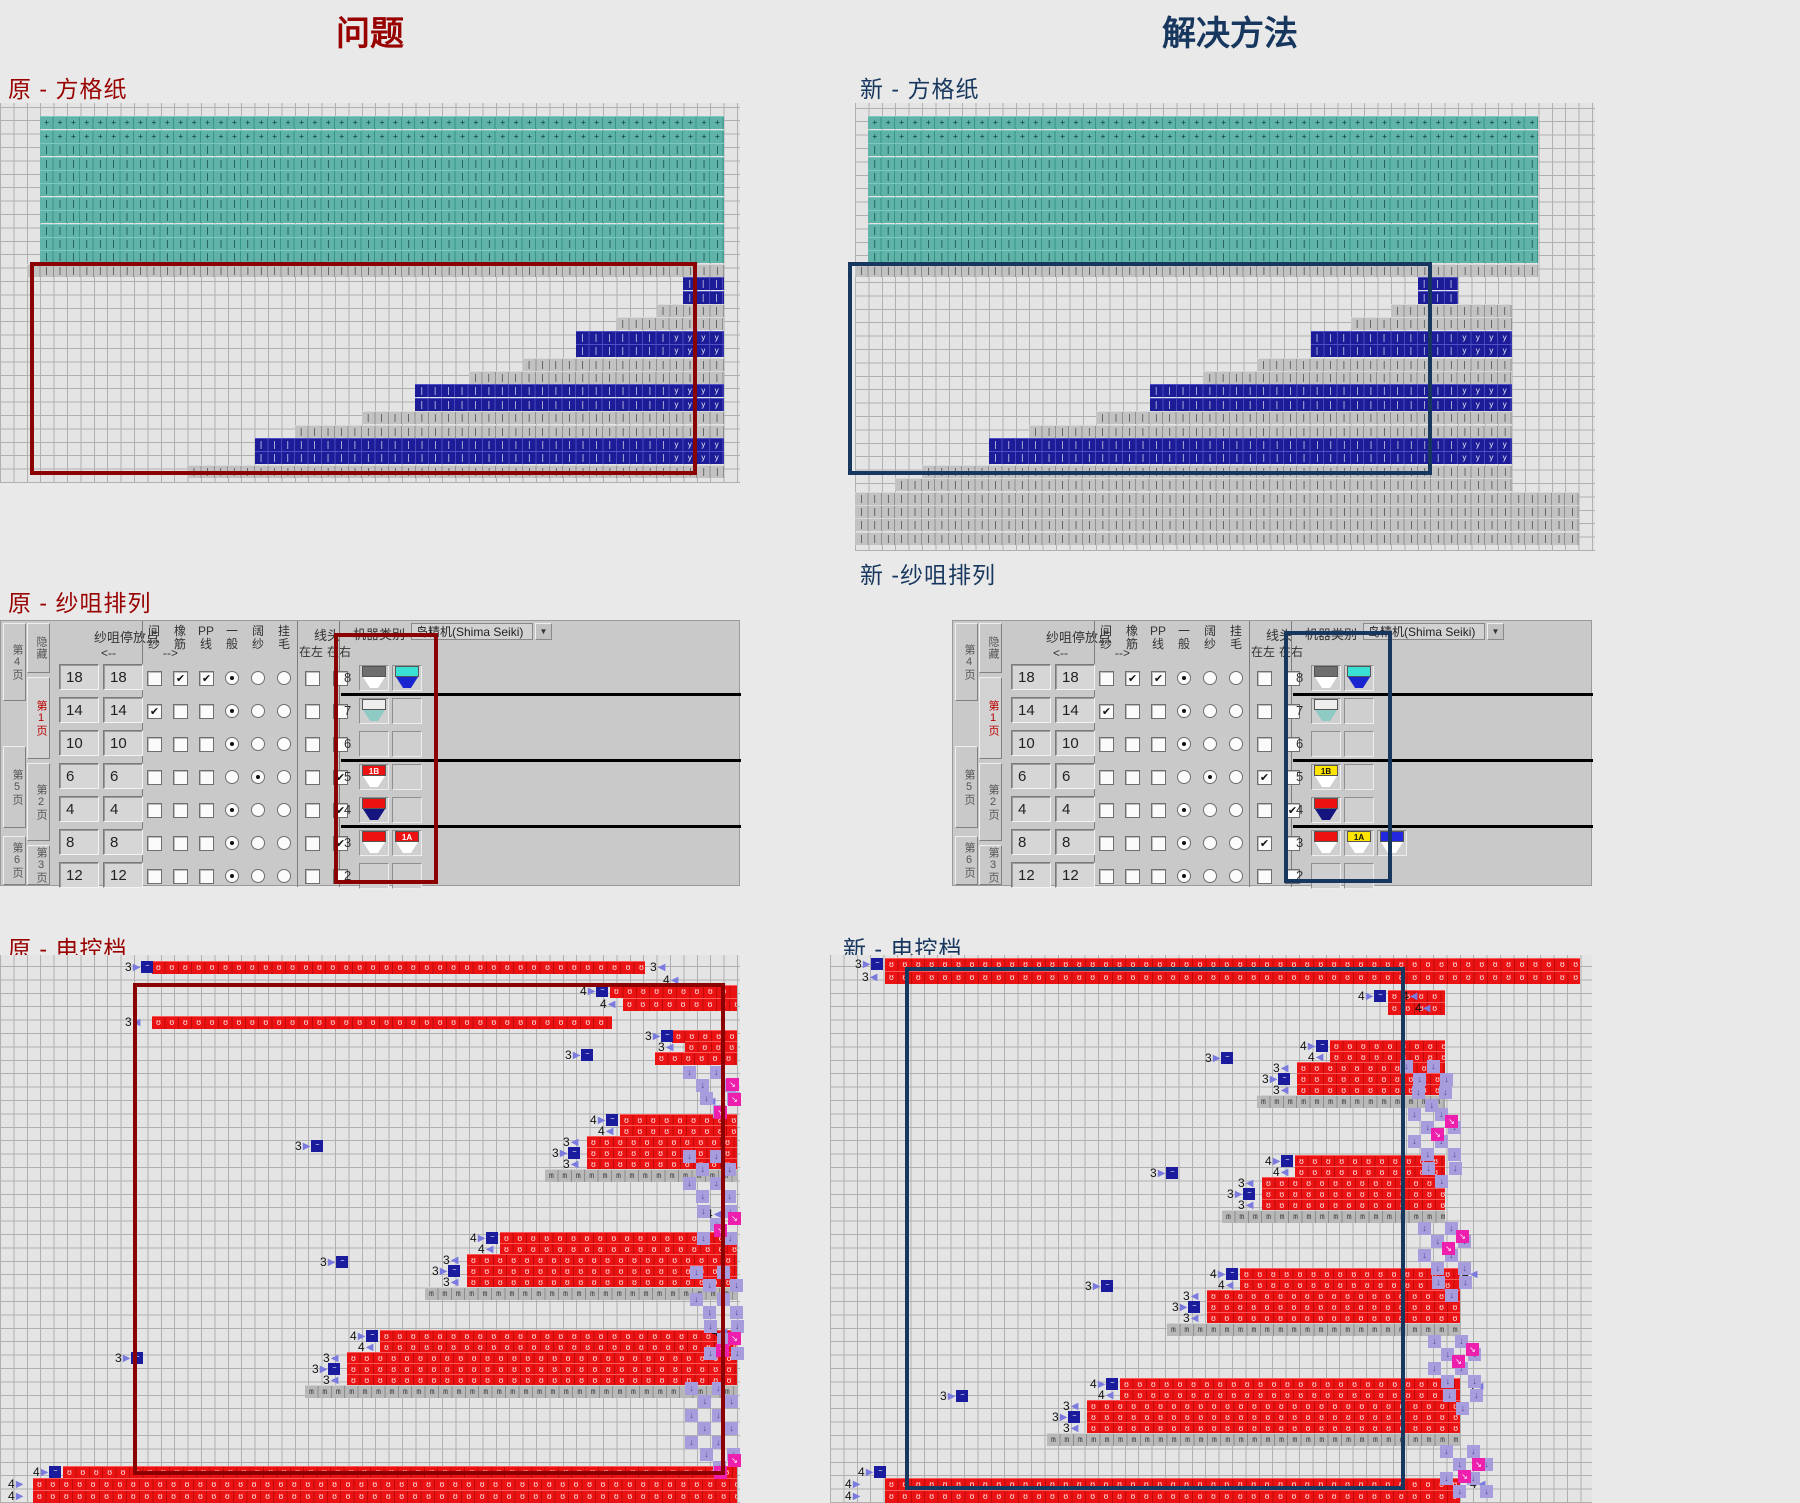 This screenshot has height=1503, width=1800. Describe the element at coordinates (472, 631) in the screenshot. I see `machine-type-dropdown: 岛精机(Shima Seiki)` at that location.